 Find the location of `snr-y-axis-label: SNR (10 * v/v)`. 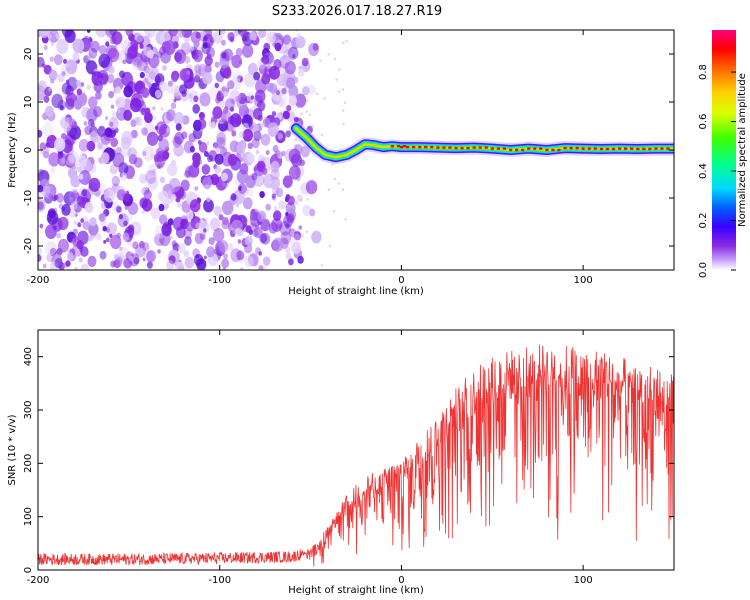

snr-y-axis-label: SNR (10 * v/v) is located at coordinates (12, 449).